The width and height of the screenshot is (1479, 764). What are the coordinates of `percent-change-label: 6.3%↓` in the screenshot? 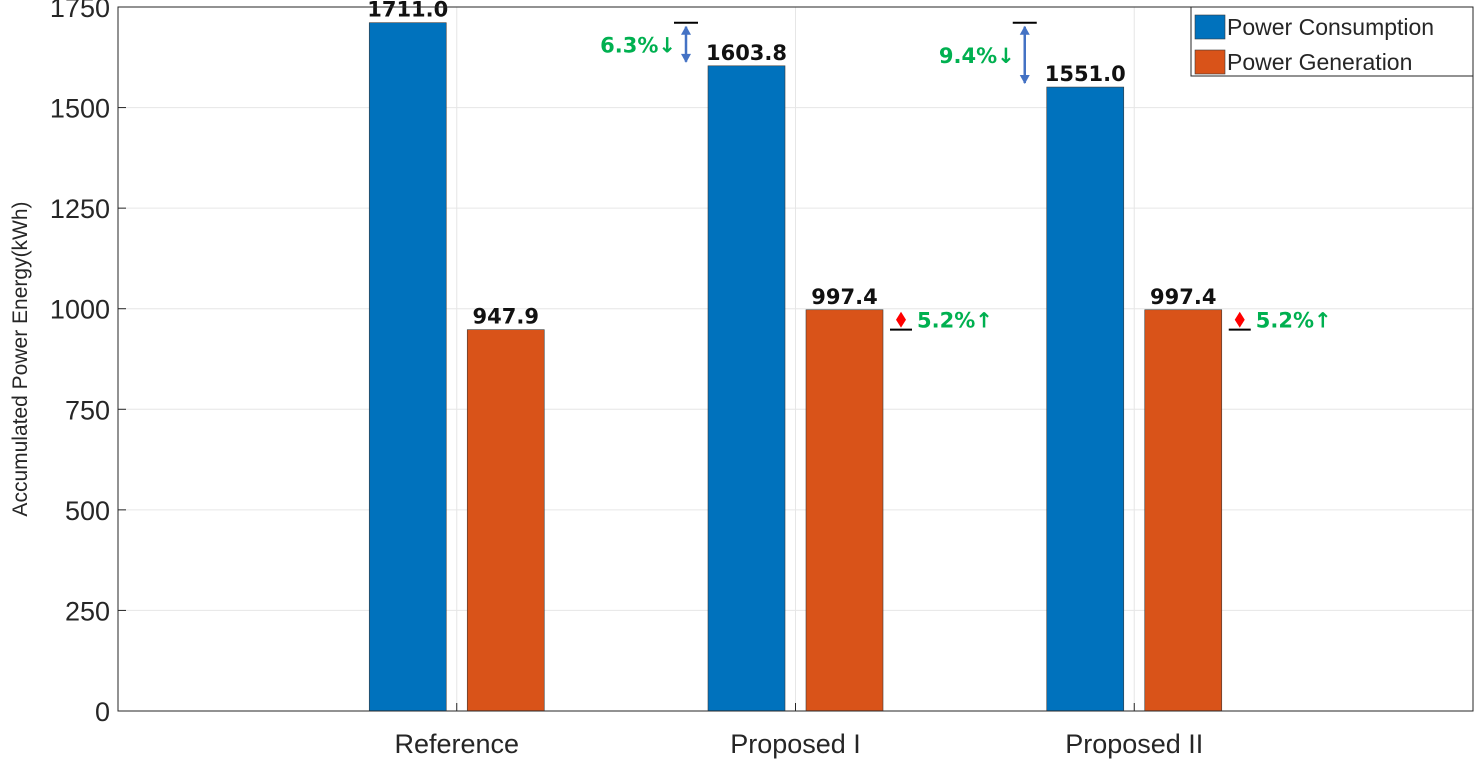 It's located at (638, 45).